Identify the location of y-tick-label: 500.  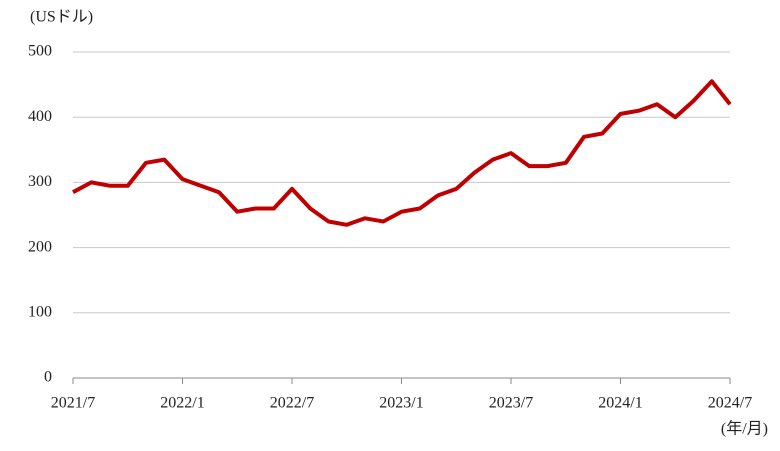
(40, 51).